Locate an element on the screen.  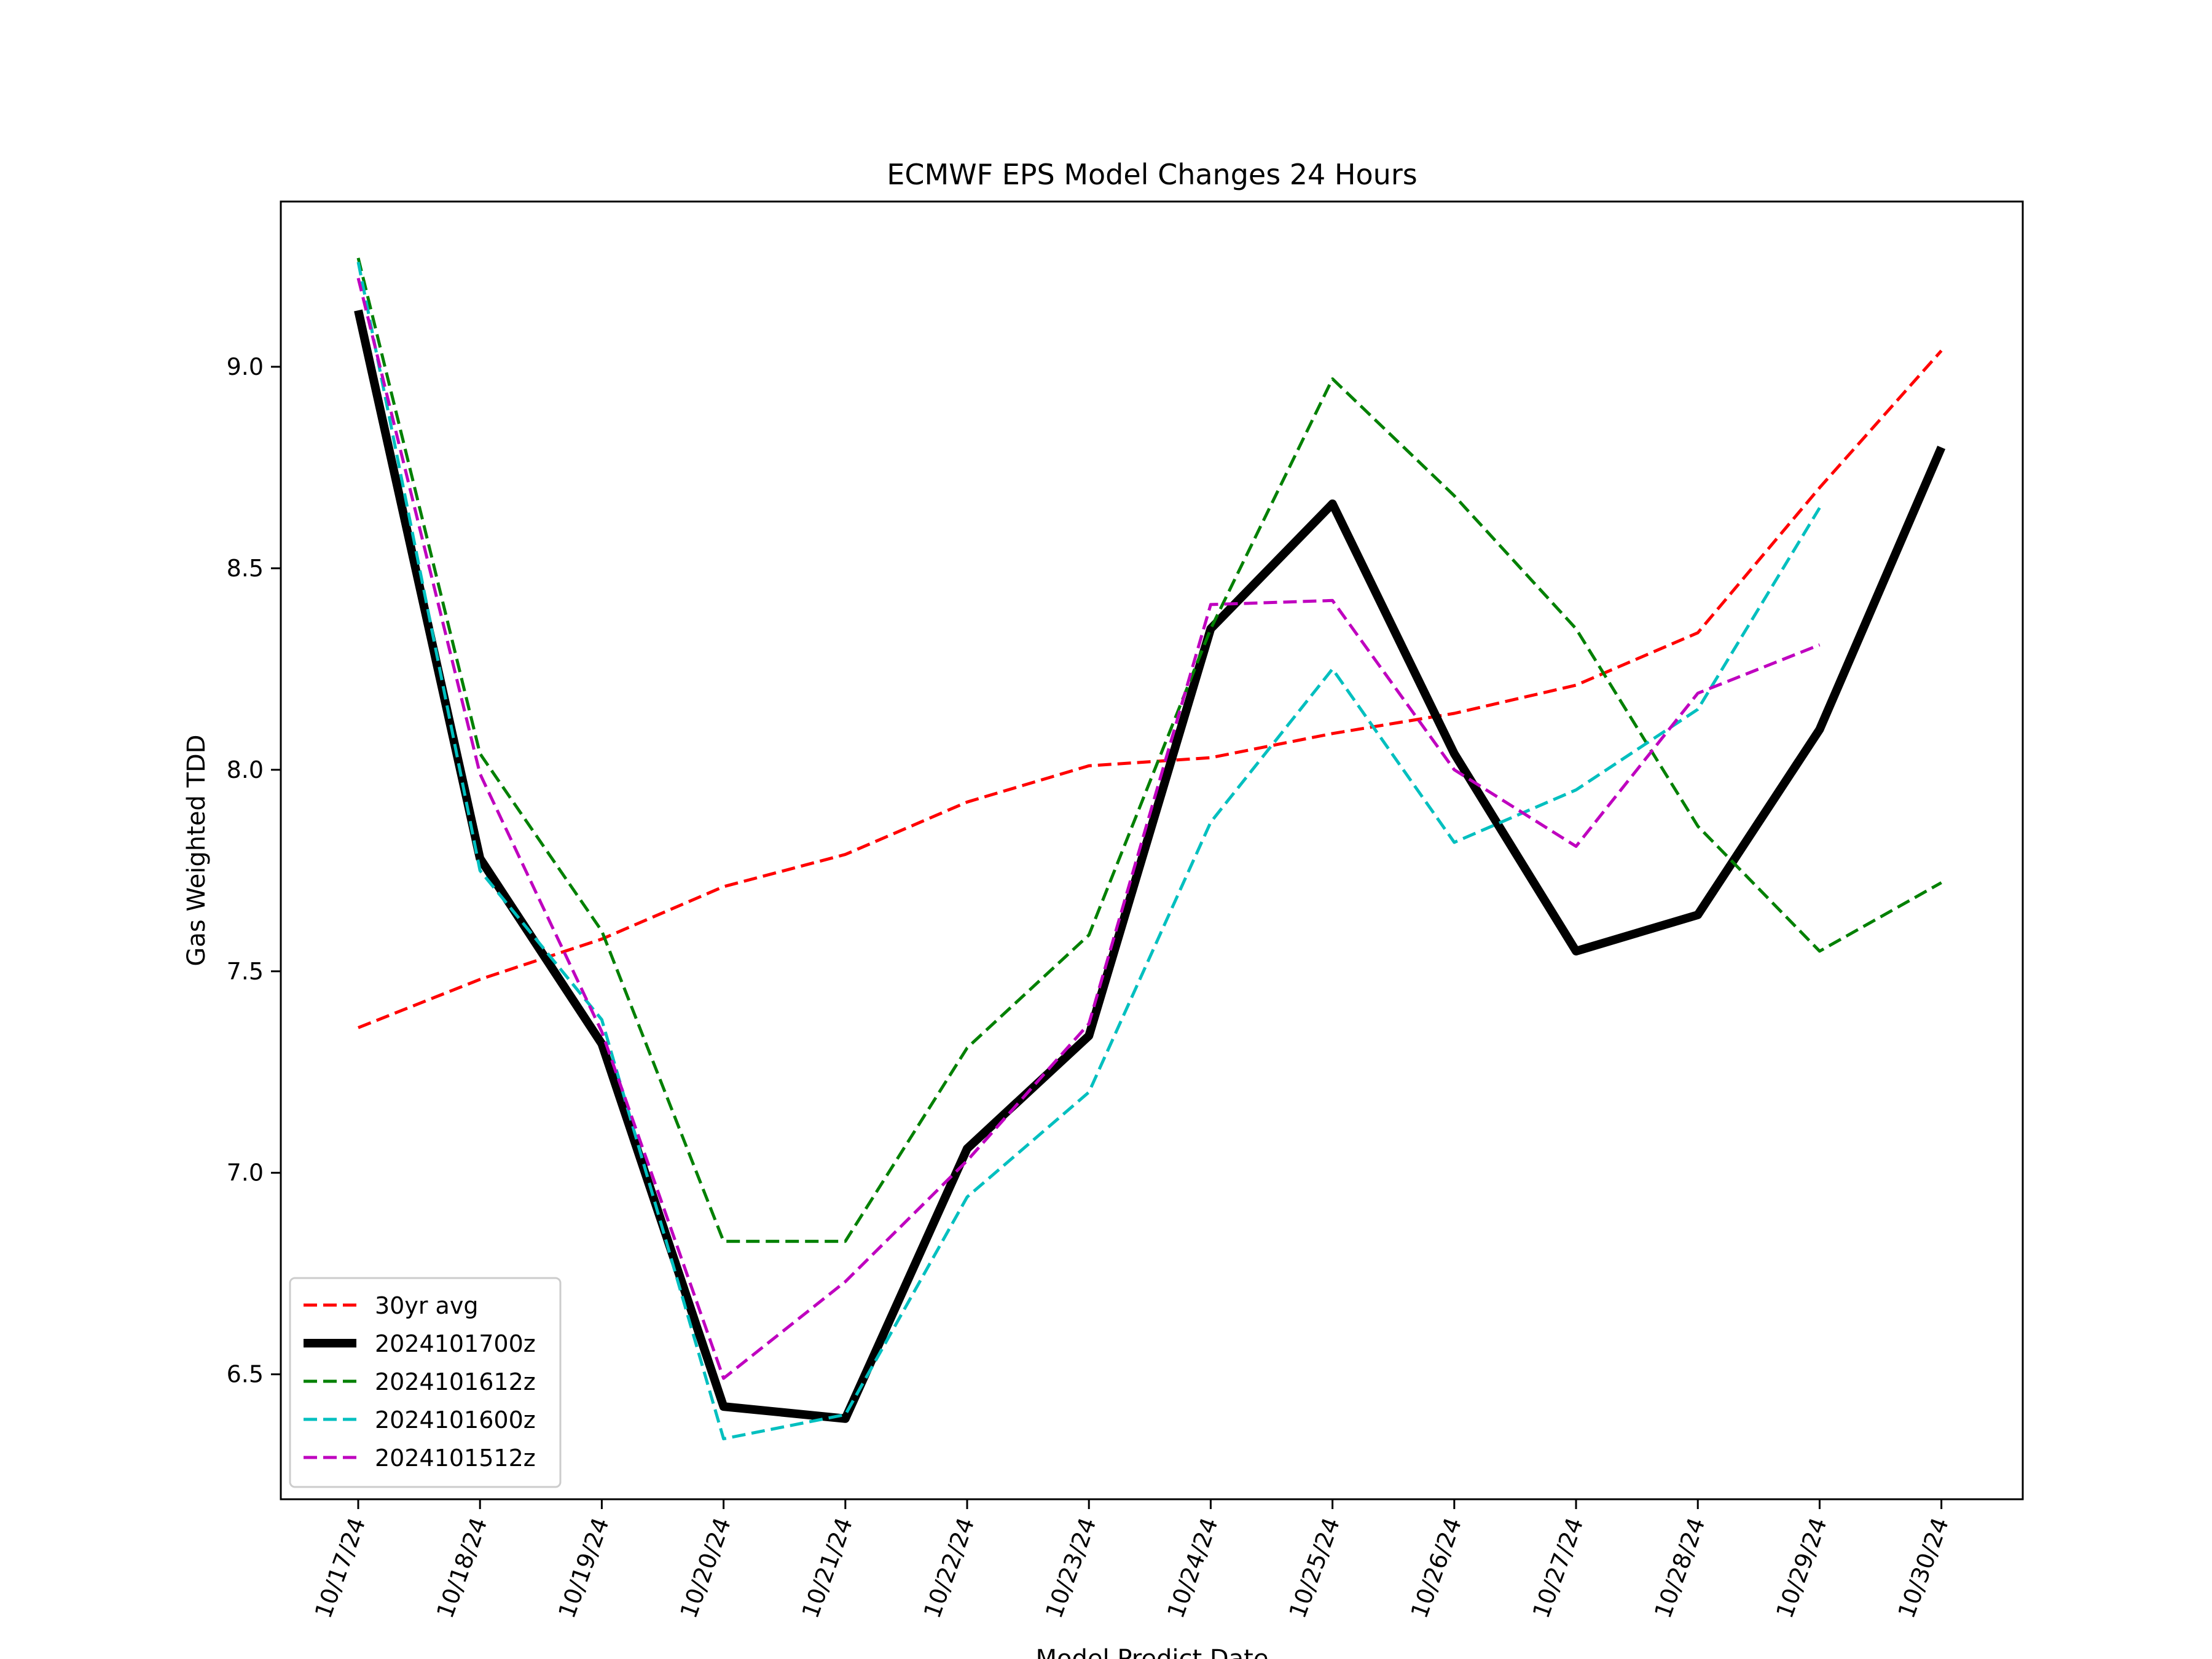
legend-label: 2024101600z is located at coordinates (455, 1419).